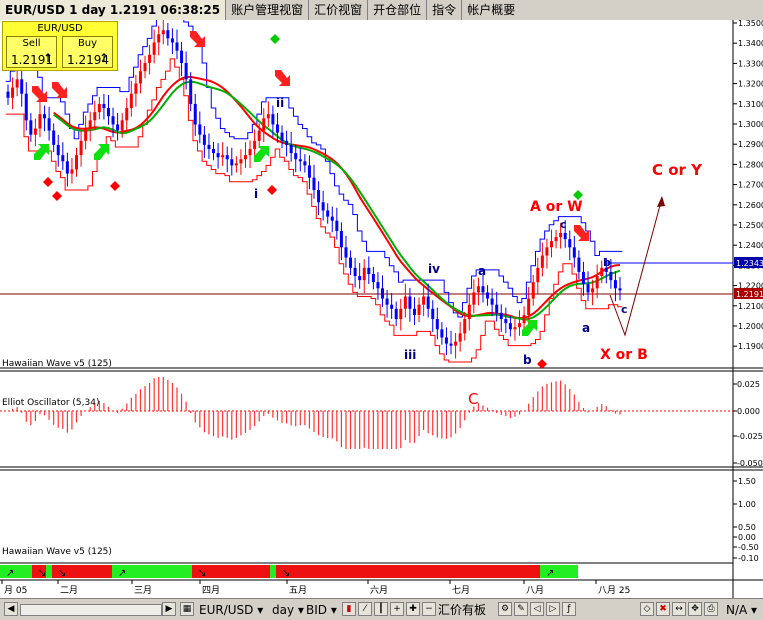 The image size is (763, 620). Describe the element at coordinates (748, 424) in the screenshot. I see `oscillator-axis: 0.025 0.000 -0.025 -0.050` at that location.